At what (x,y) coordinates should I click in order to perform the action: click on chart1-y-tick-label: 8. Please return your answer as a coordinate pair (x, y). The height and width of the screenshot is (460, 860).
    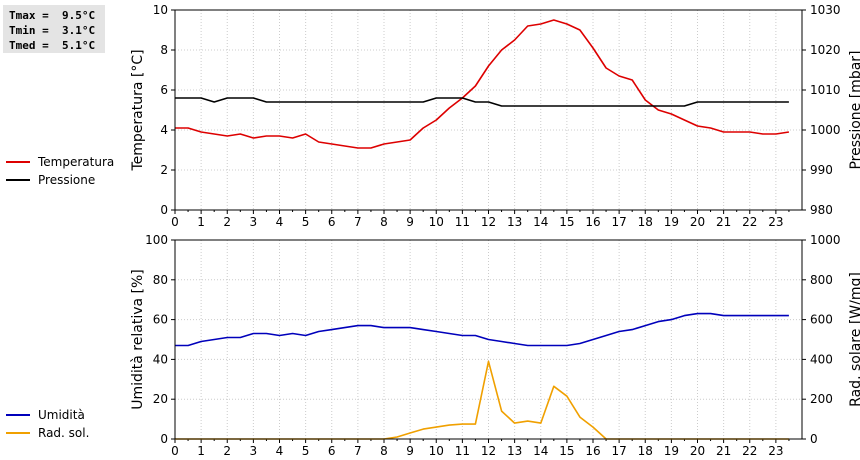
    Looking at the image, I should click on (164, 50).